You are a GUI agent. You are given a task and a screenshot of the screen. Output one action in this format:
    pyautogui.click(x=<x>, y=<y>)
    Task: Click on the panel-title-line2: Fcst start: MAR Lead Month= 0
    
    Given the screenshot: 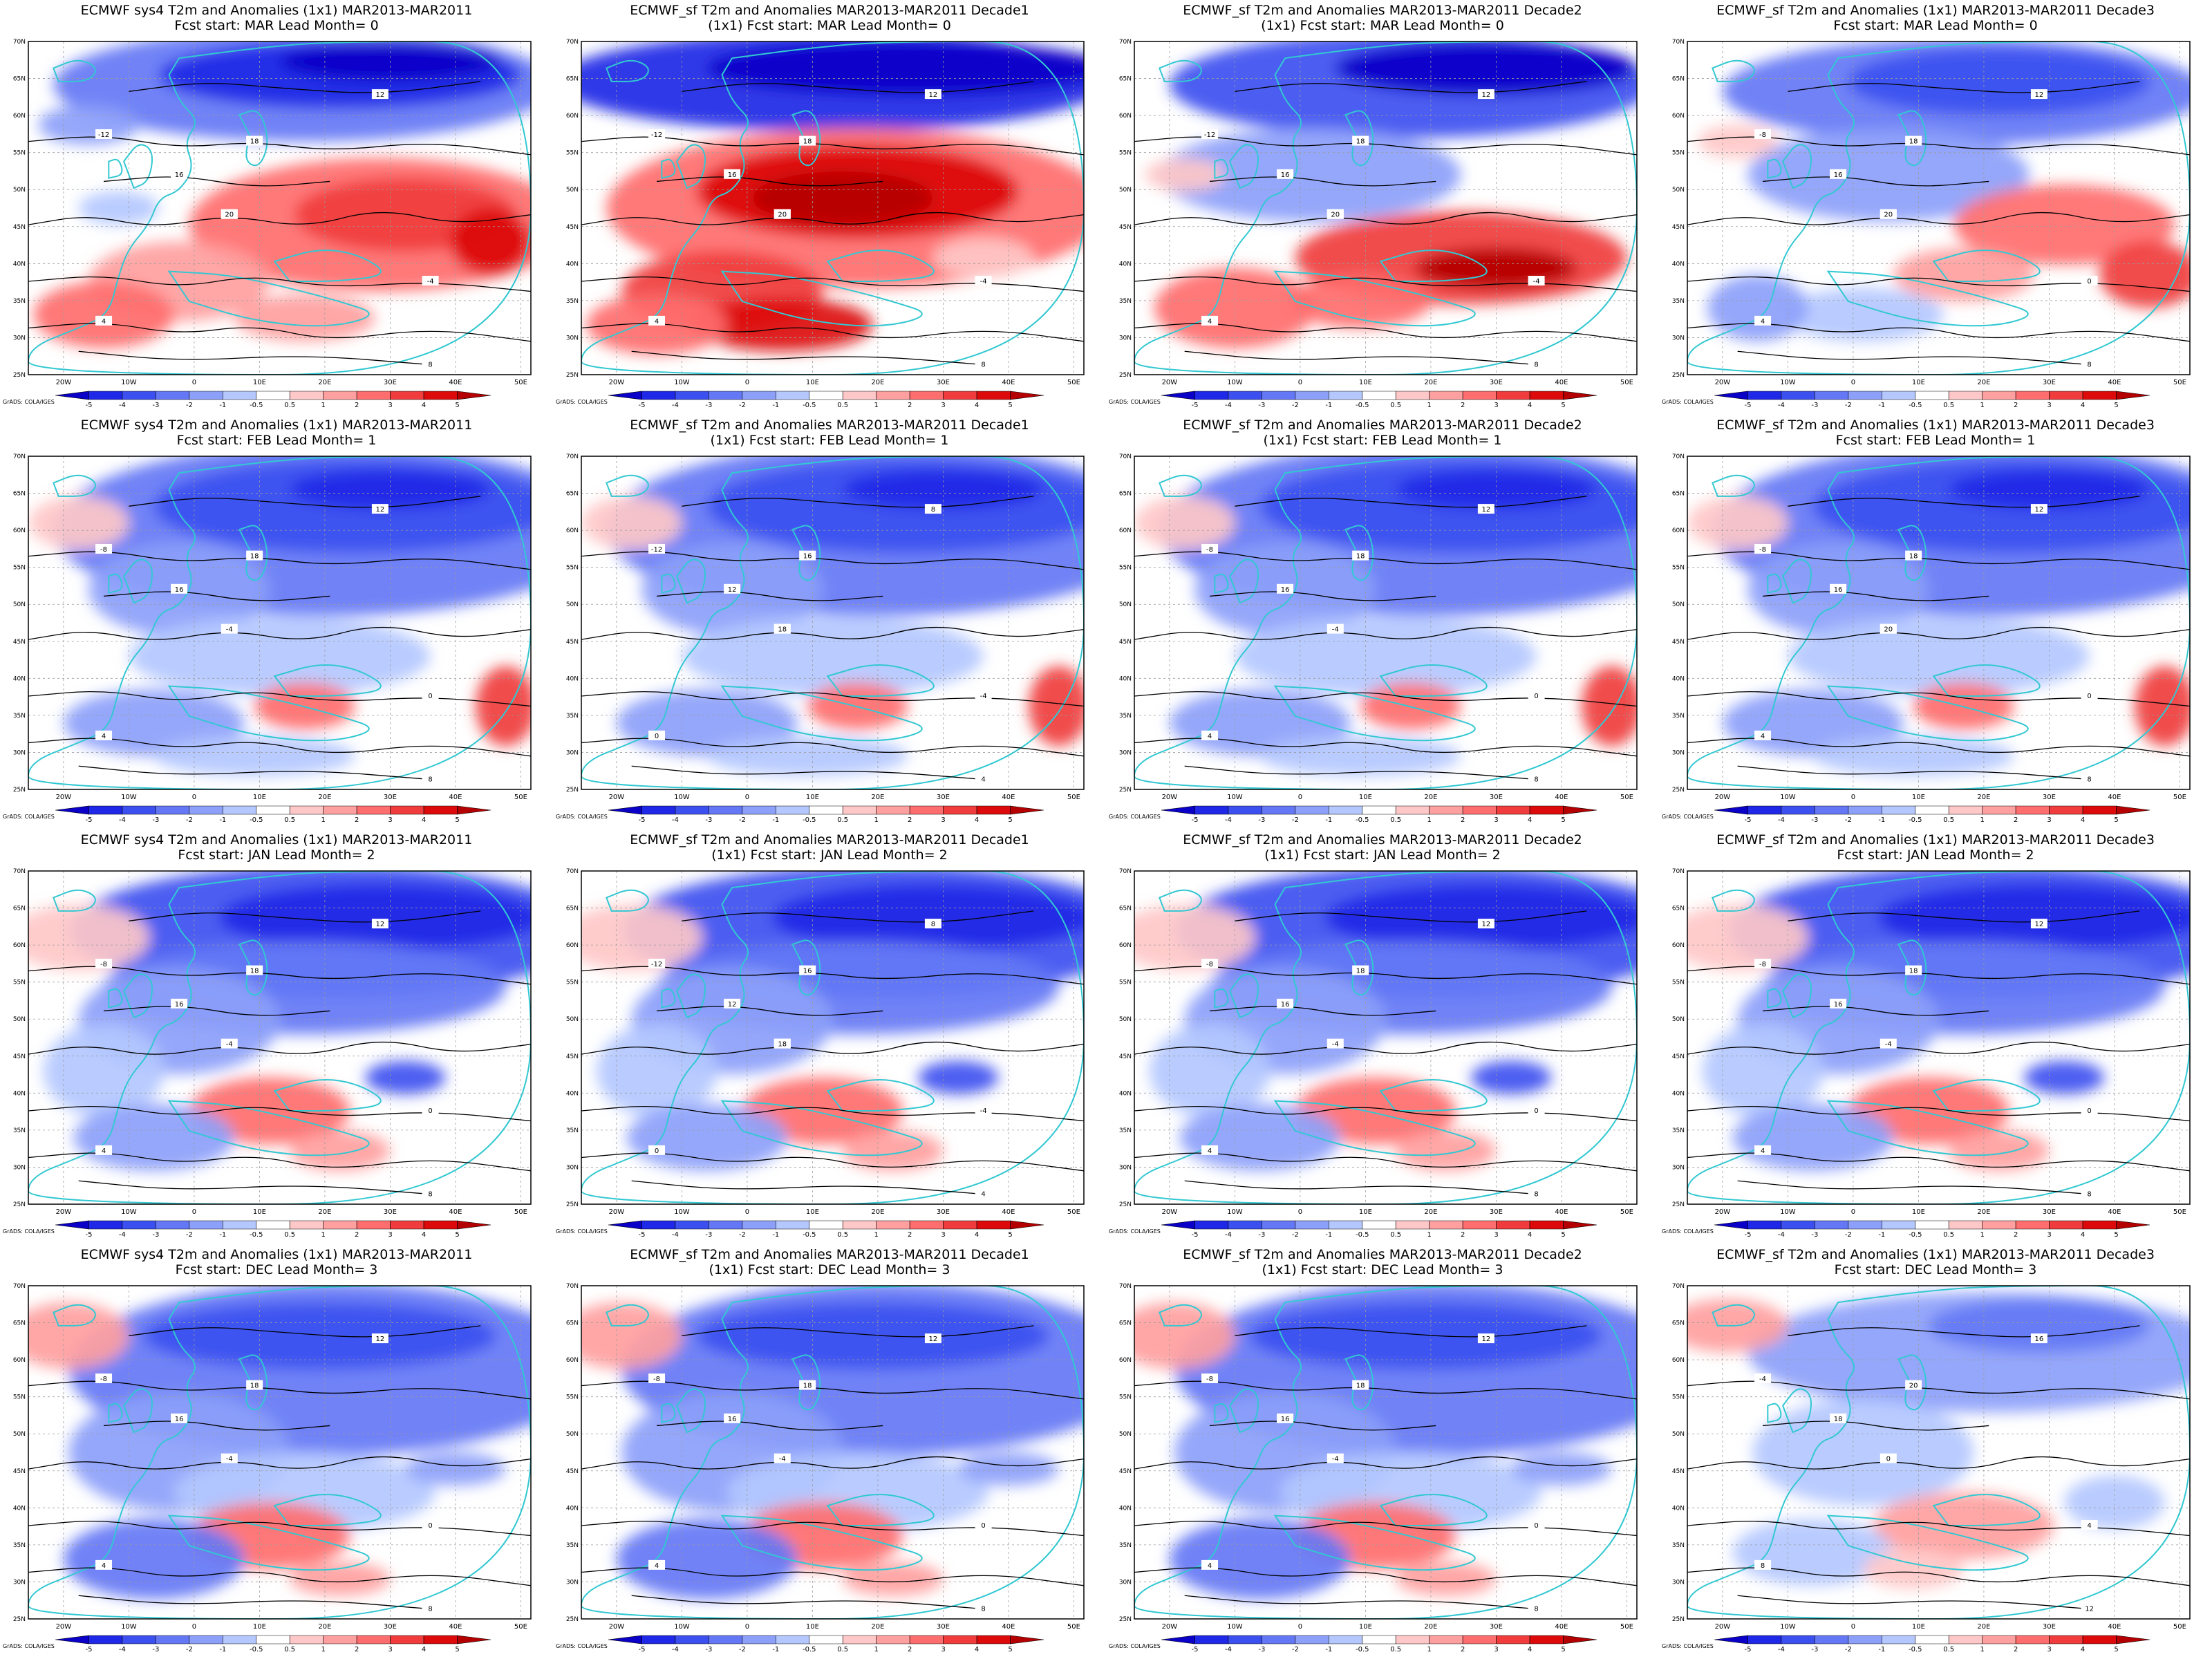 What is the action you would take?
    pyautogui.click(x=1935, y=26)
    